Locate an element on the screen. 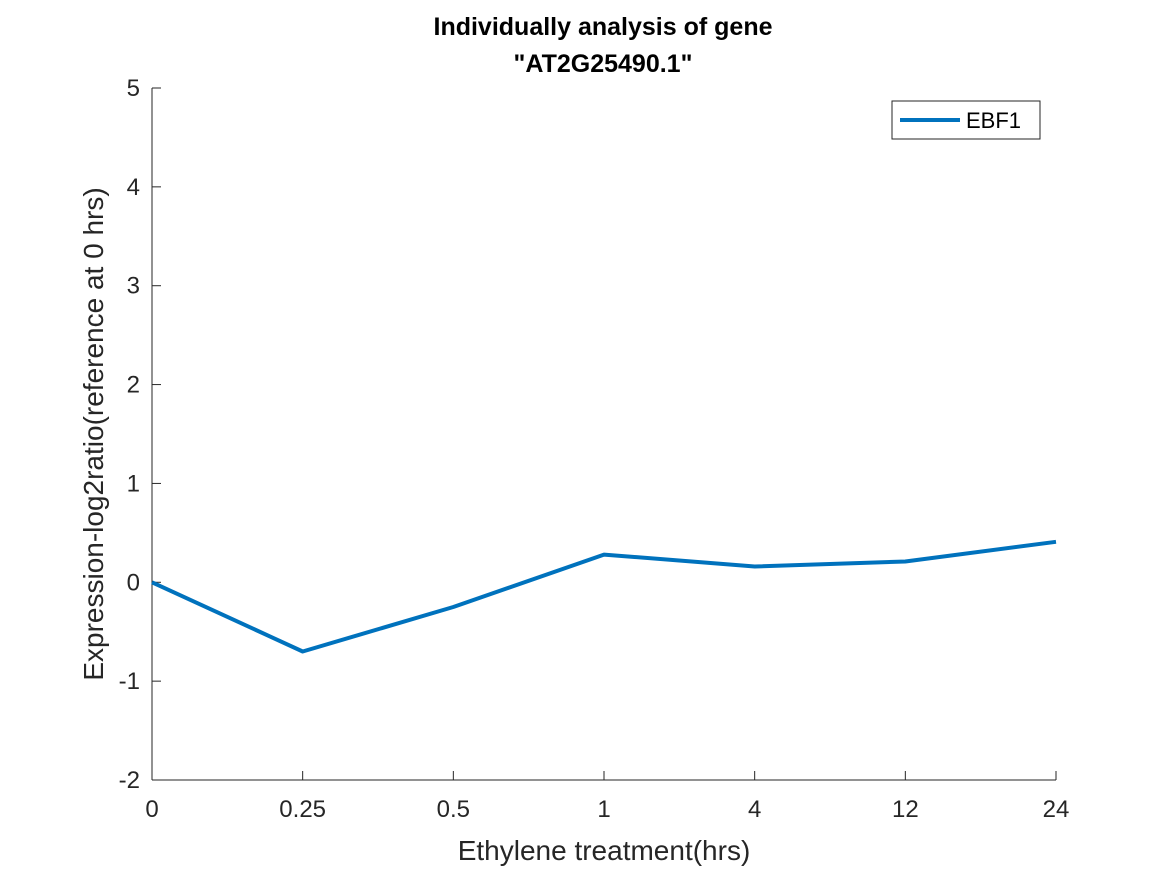 The image size is (1167, 875). x-tick-label: 0.25 is located at coordinates (302, 809).